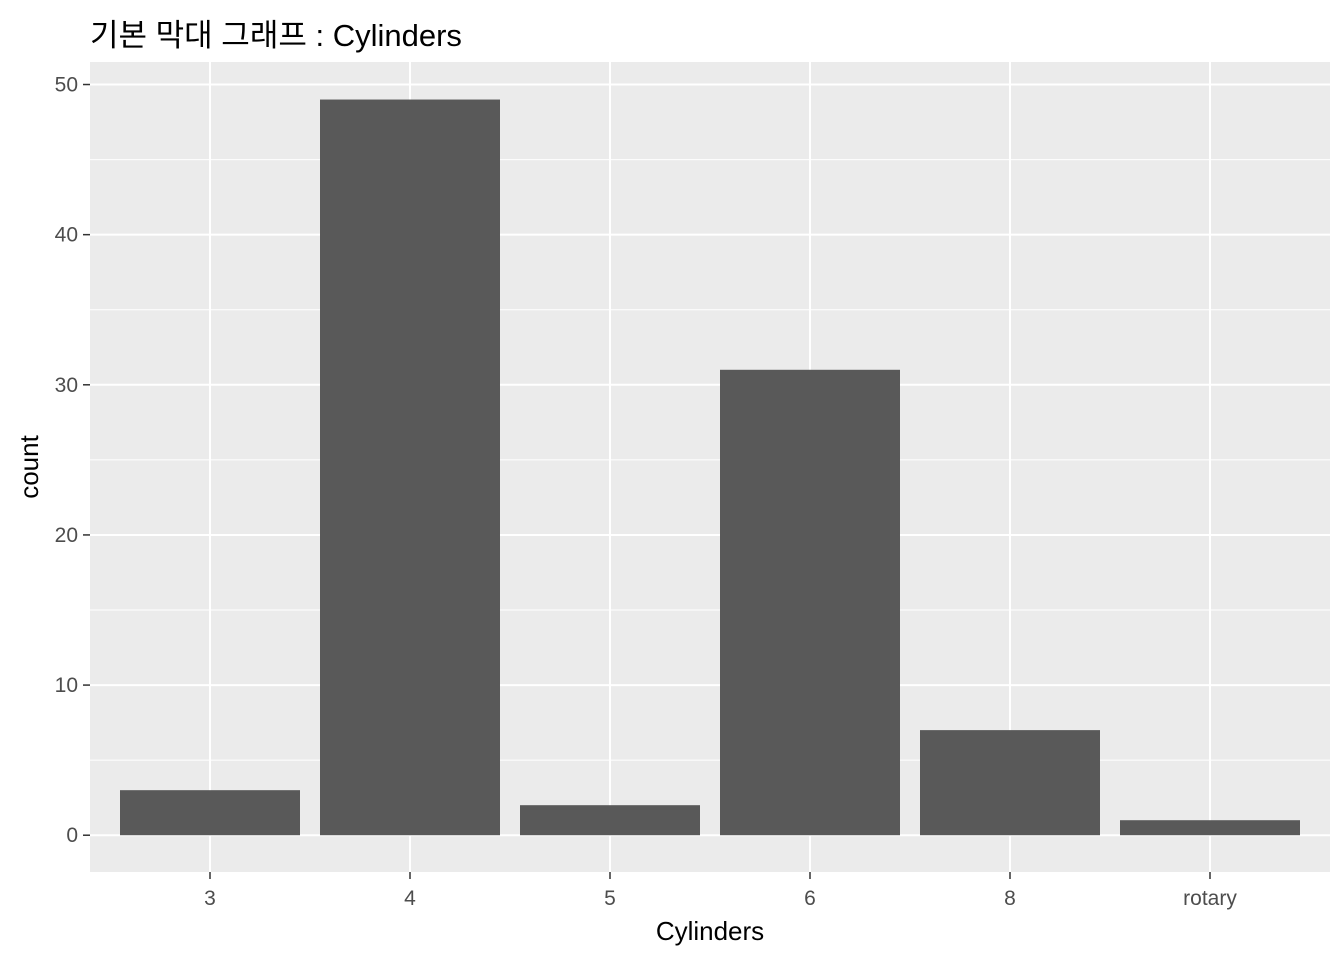 The image size is (1344, 960). What do you see at coordinates (1010, 898) in the screenshot?
I see `x-tick-label: 8` at bounding box center [1010, 898].